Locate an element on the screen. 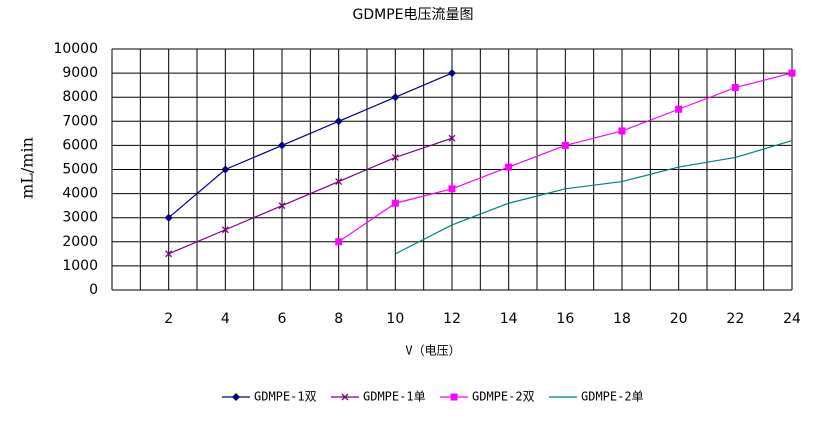 Image resolution: width=827 pixels, height=427 pixels. x-tick-label: 14 is located at coordinates (509, 319).